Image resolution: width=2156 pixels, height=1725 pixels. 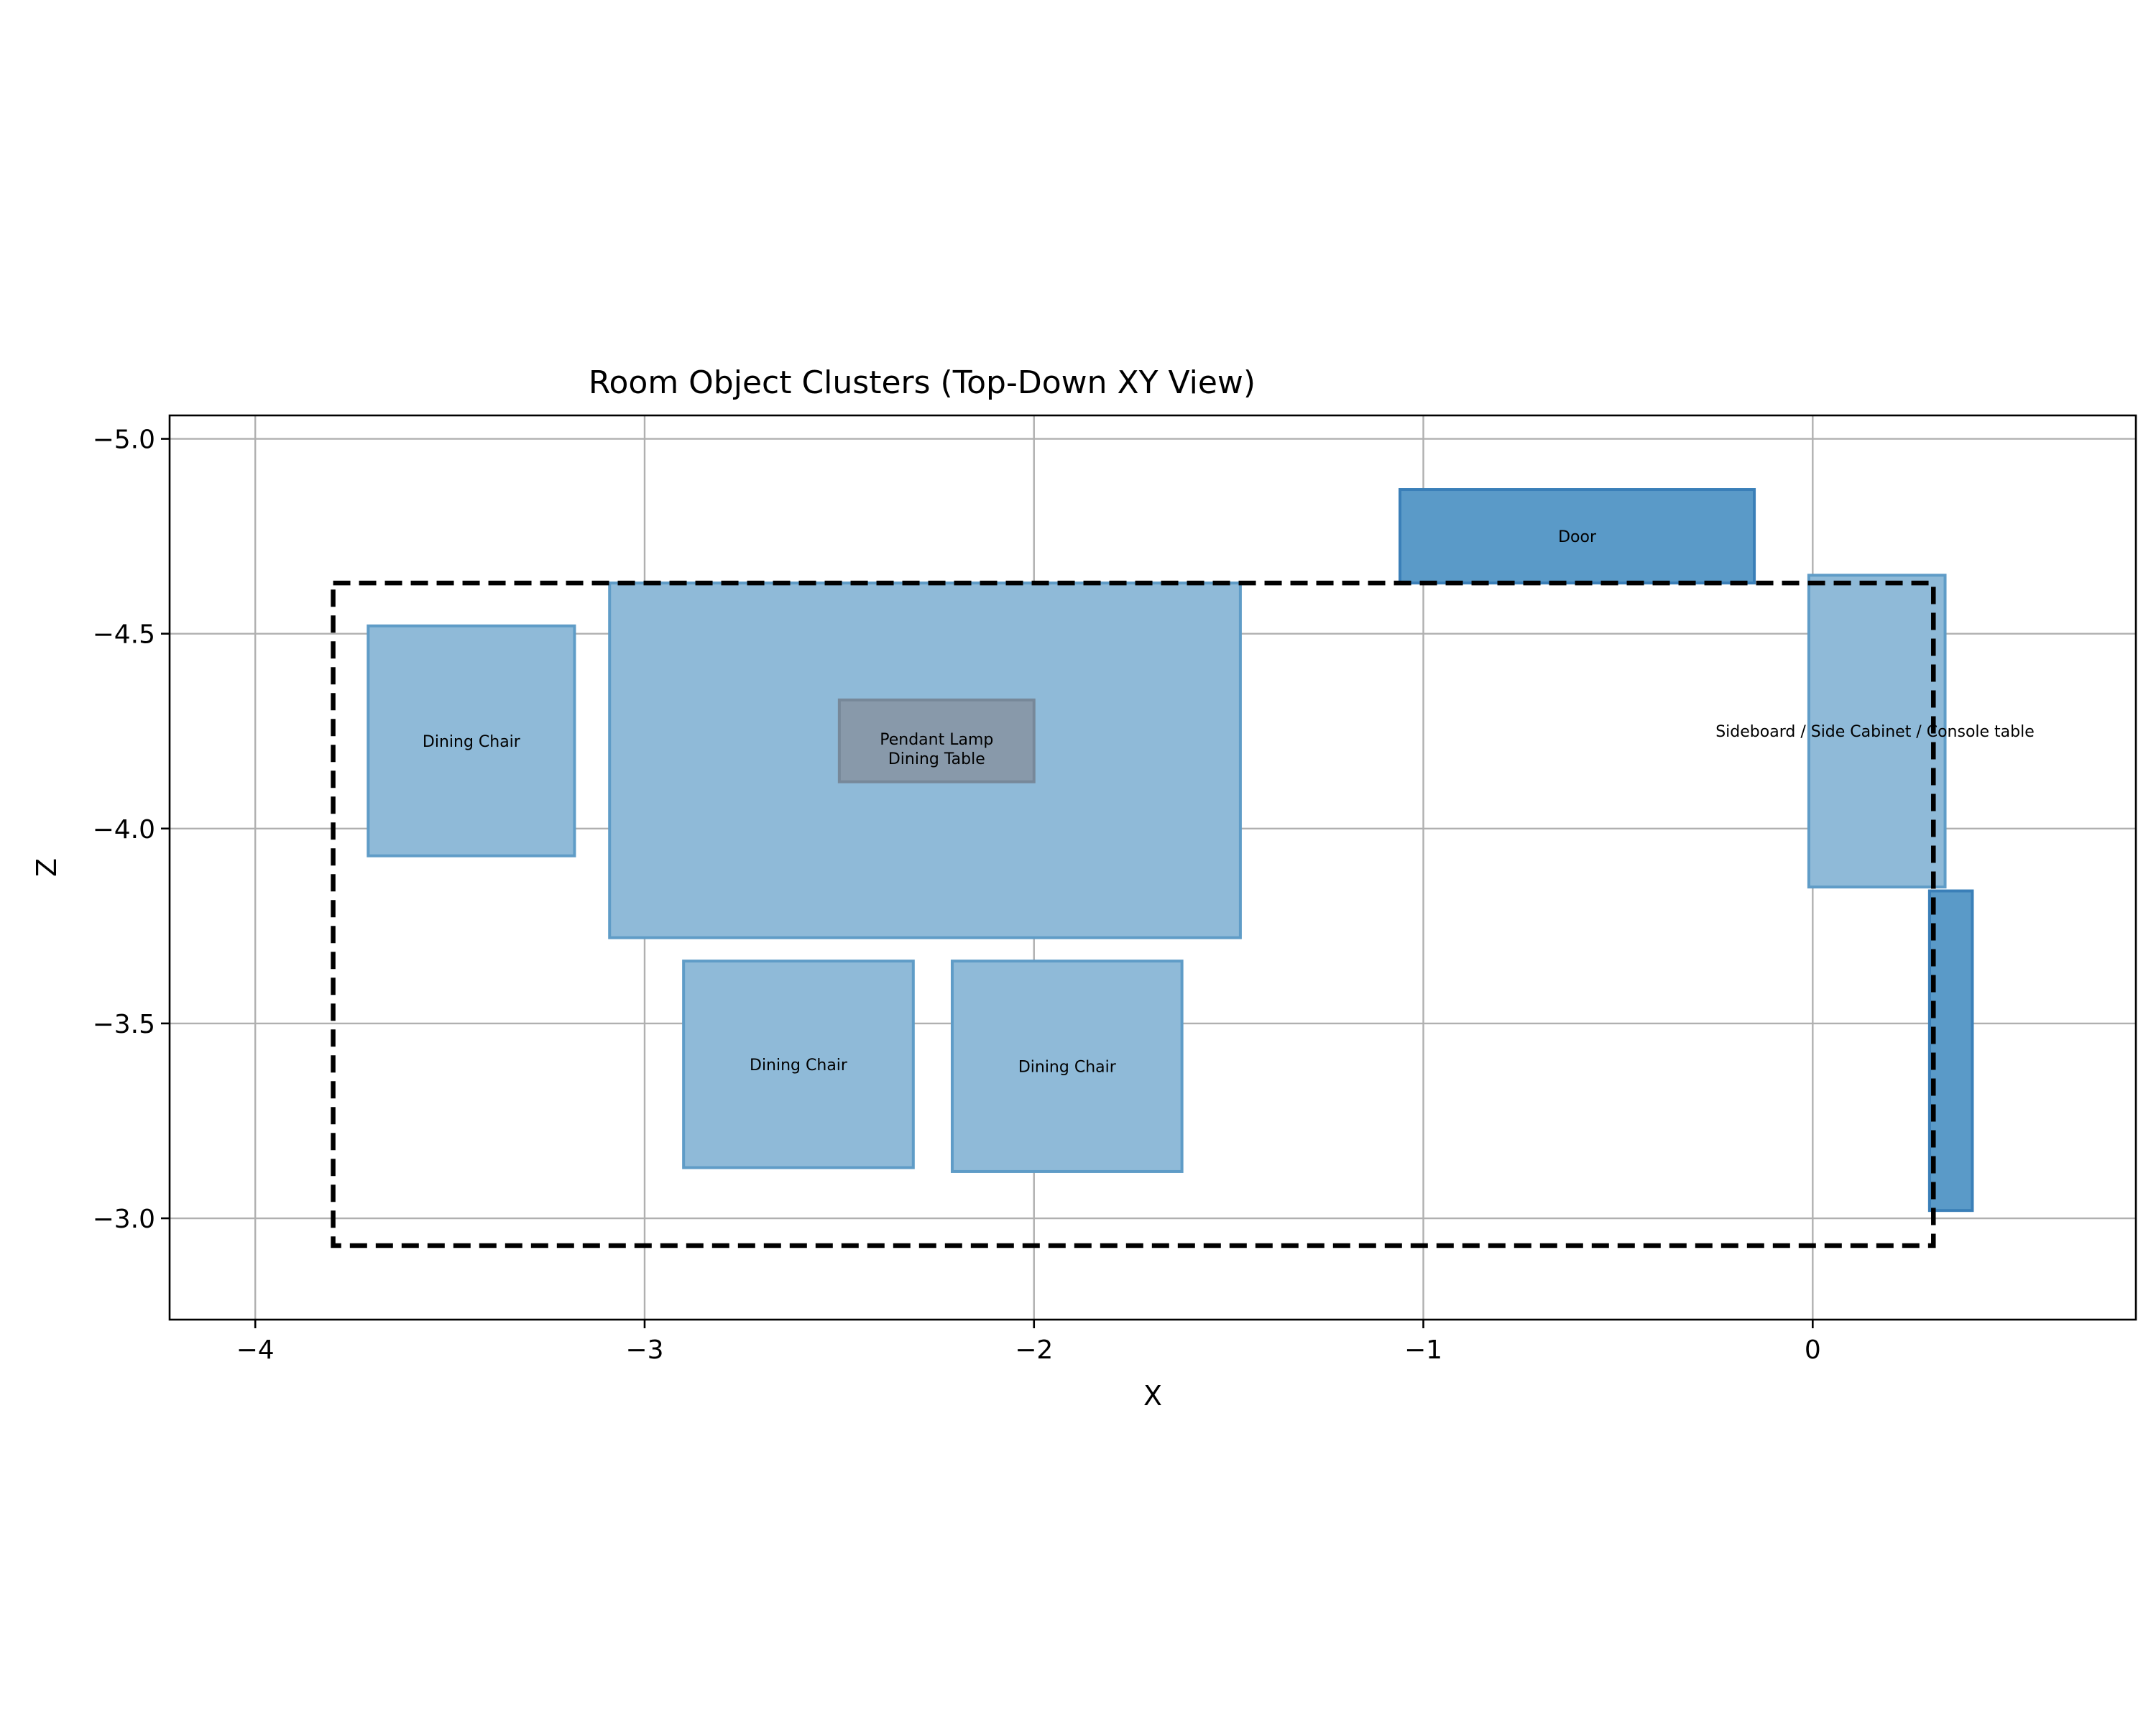 What do you see at coordinates (124, 440) in the screenshot?
I see `y-tick-label: −5.0` at bounding box center [124, 440].